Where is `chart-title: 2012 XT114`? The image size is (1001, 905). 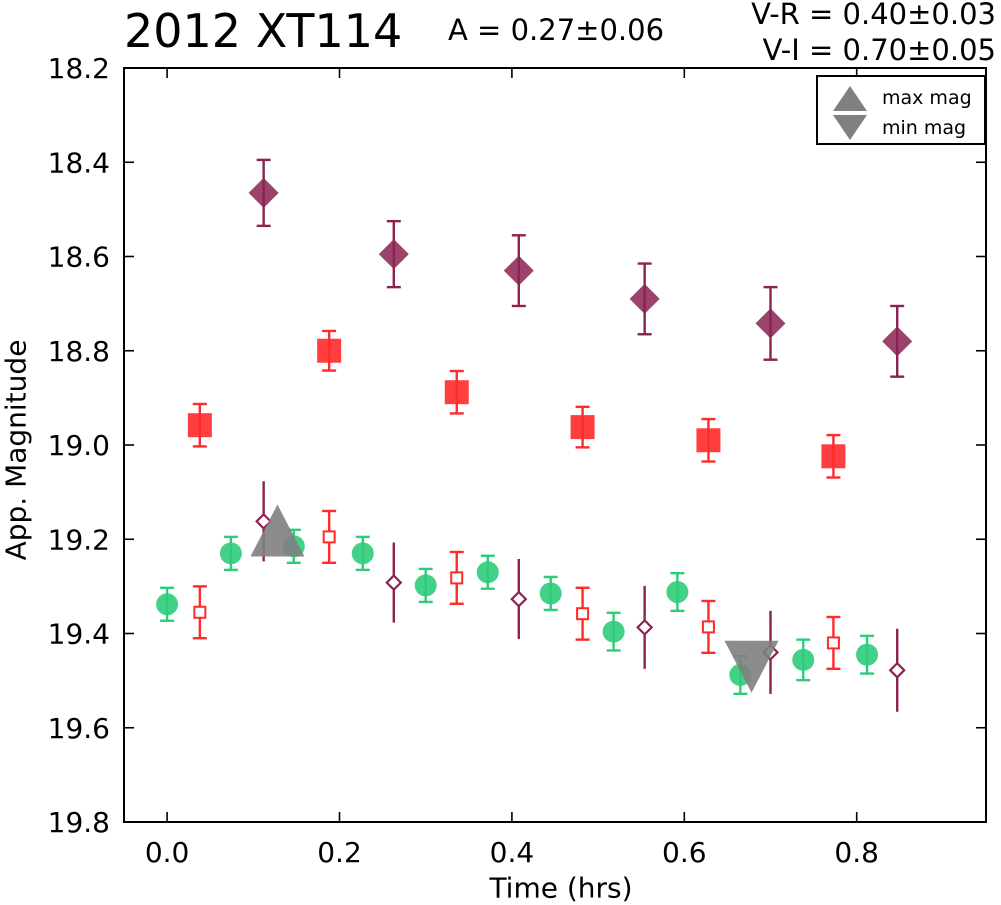 chart-title: 2012 XT114 is located at coordinates (263, 31).